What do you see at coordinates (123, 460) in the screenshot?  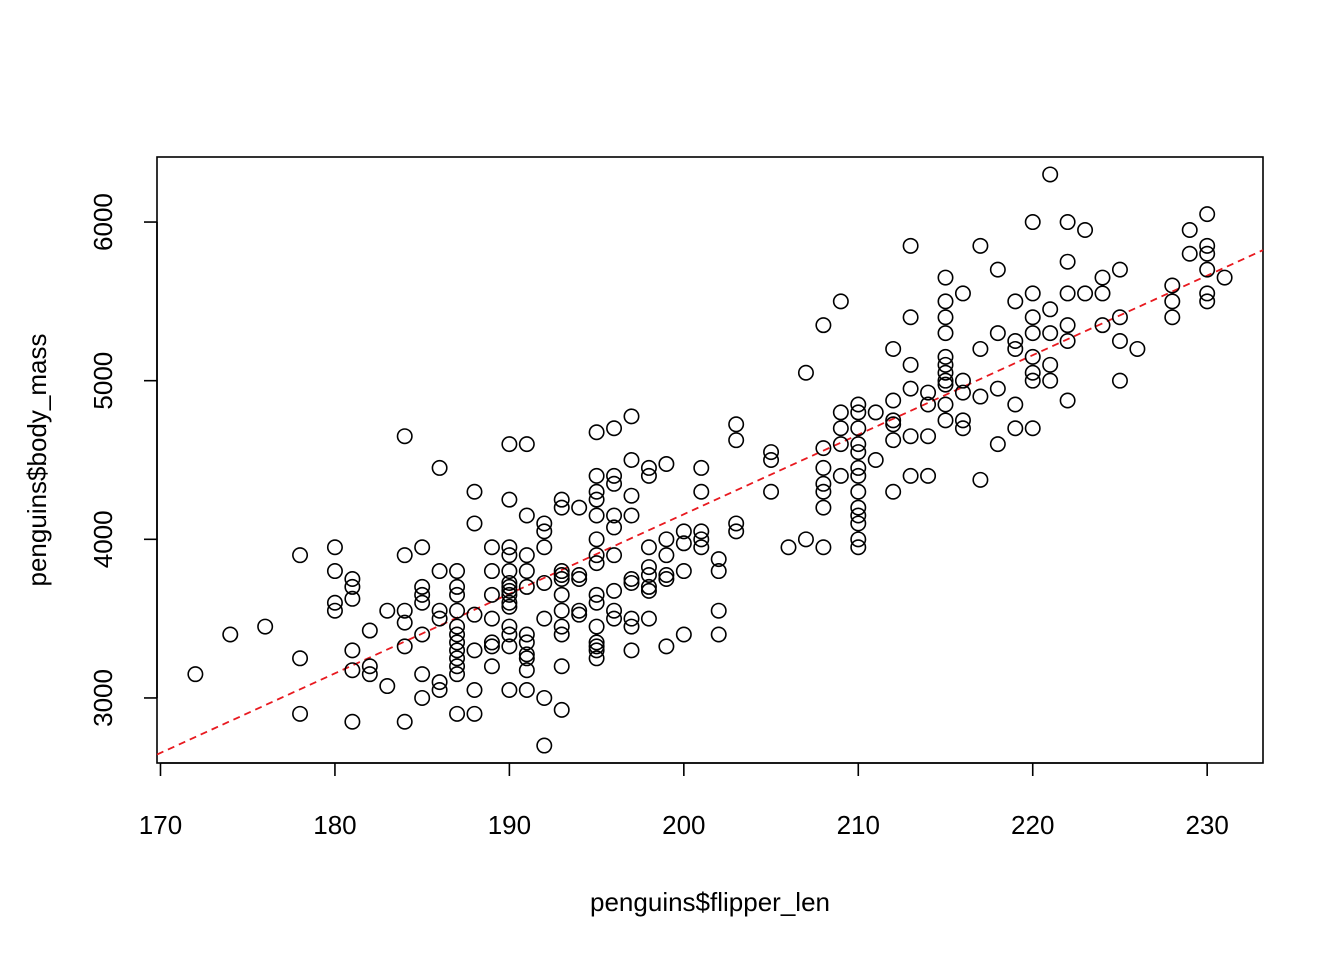 I see `y-axis: 3000 4000 5000 6000` at bounding box center [123, 460].